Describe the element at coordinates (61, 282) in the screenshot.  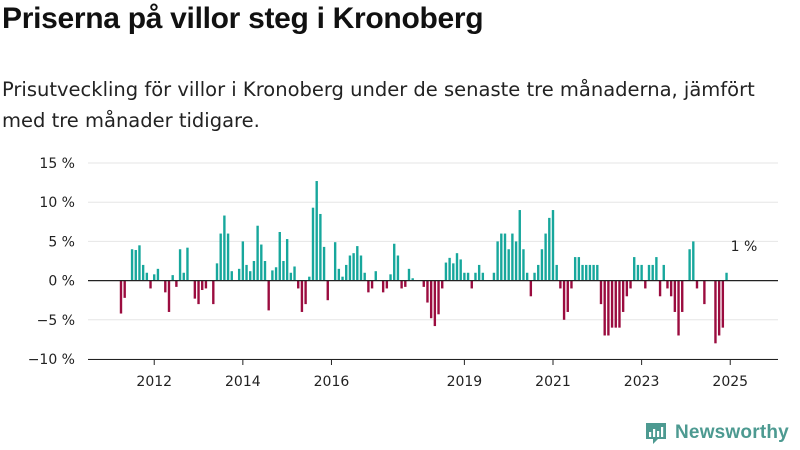
I see `y-tick-label: 0 %` at that location.